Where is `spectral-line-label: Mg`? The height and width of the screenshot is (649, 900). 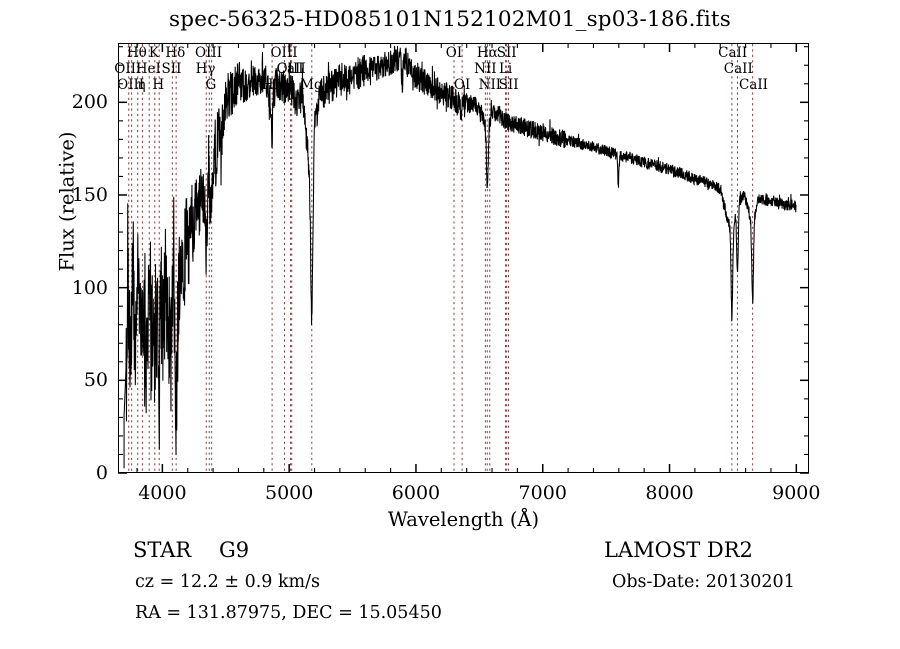
spectral-line-label: Mg is located at coordinates (311, 85).